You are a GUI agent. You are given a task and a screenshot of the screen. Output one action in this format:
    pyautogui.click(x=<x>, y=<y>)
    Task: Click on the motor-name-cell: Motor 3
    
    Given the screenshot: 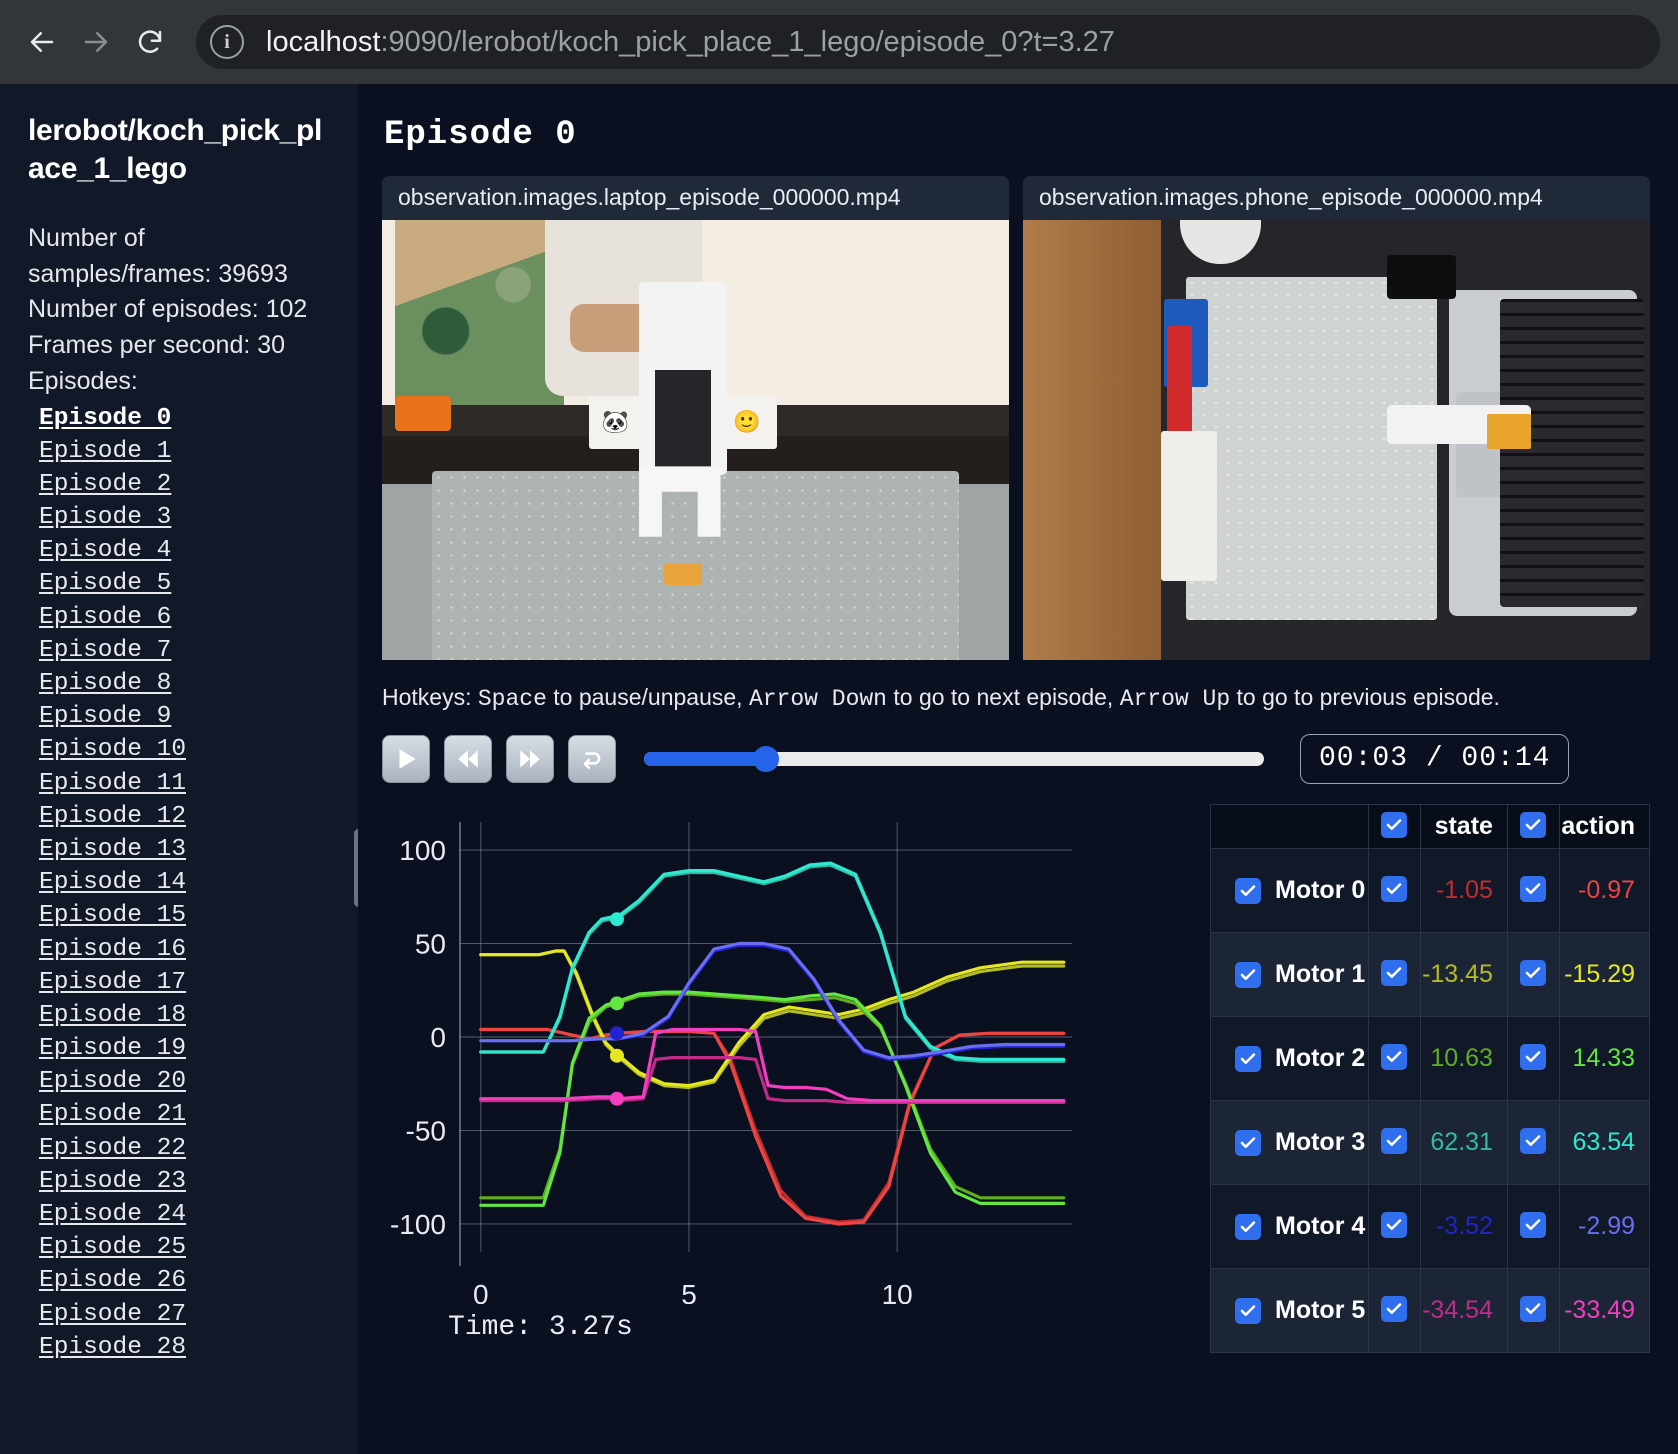 What is the action you would take?
    pyautogui.click(x=1289, y=1142)
    